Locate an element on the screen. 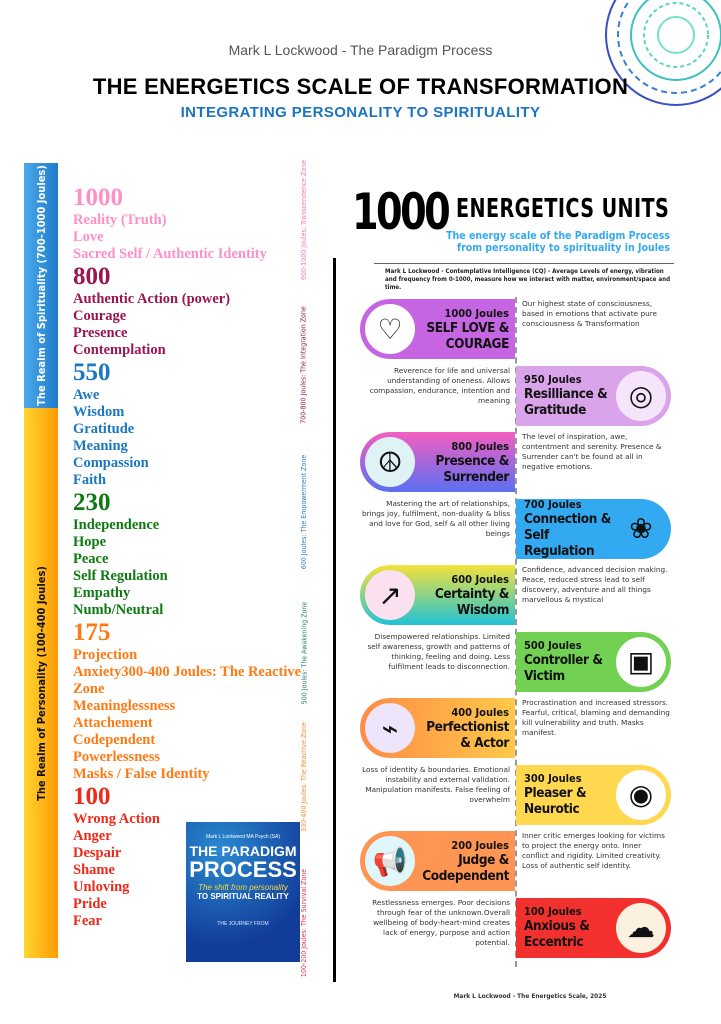 The width and height of the screenshot is (721, 1024). level-item: Unloving is located at coordinates (101, 887).